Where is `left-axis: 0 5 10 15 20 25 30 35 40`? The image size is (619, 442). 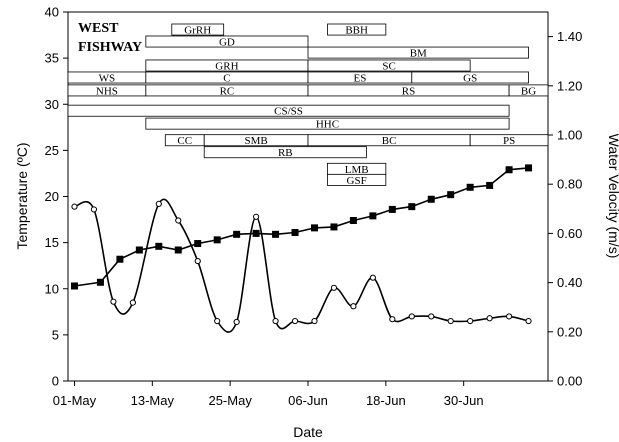
left-axis: 0 5 10 15 20 25 30 35 40 is located at coordinates (56, 197).